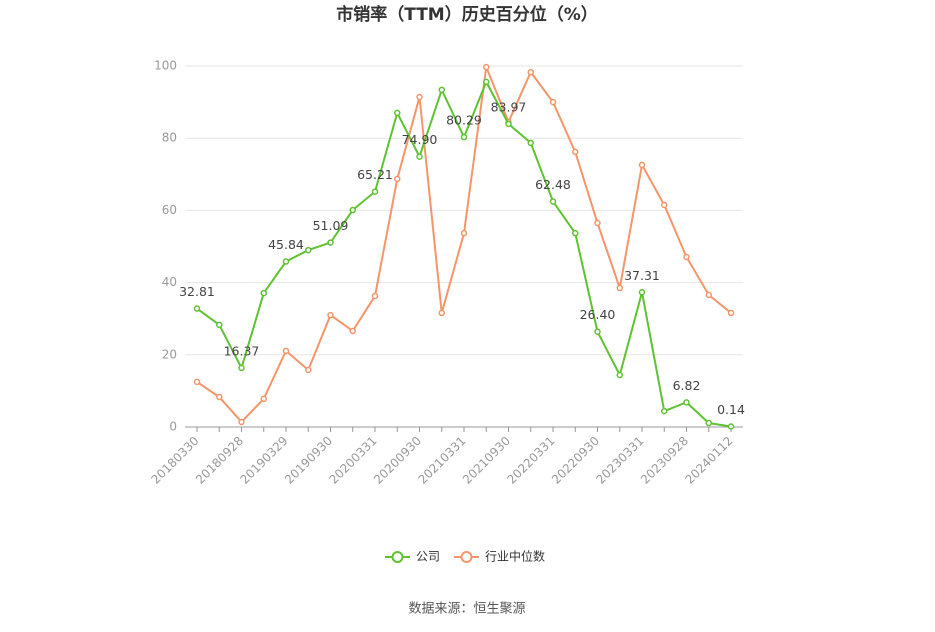 The height and width of the screenshot is (632, 935). Describe the element at coordinates (169, 210) in the screenshot. I see `y-tick-label: 60` at that location.